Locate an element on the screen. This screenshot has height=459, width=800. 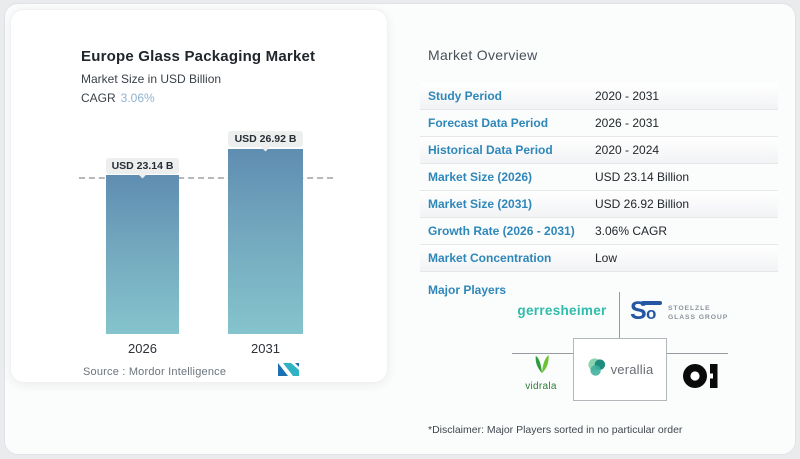
stoelzle-logo: S o STOELZLE GLASS GROUP is located at coordinates (679, 312).